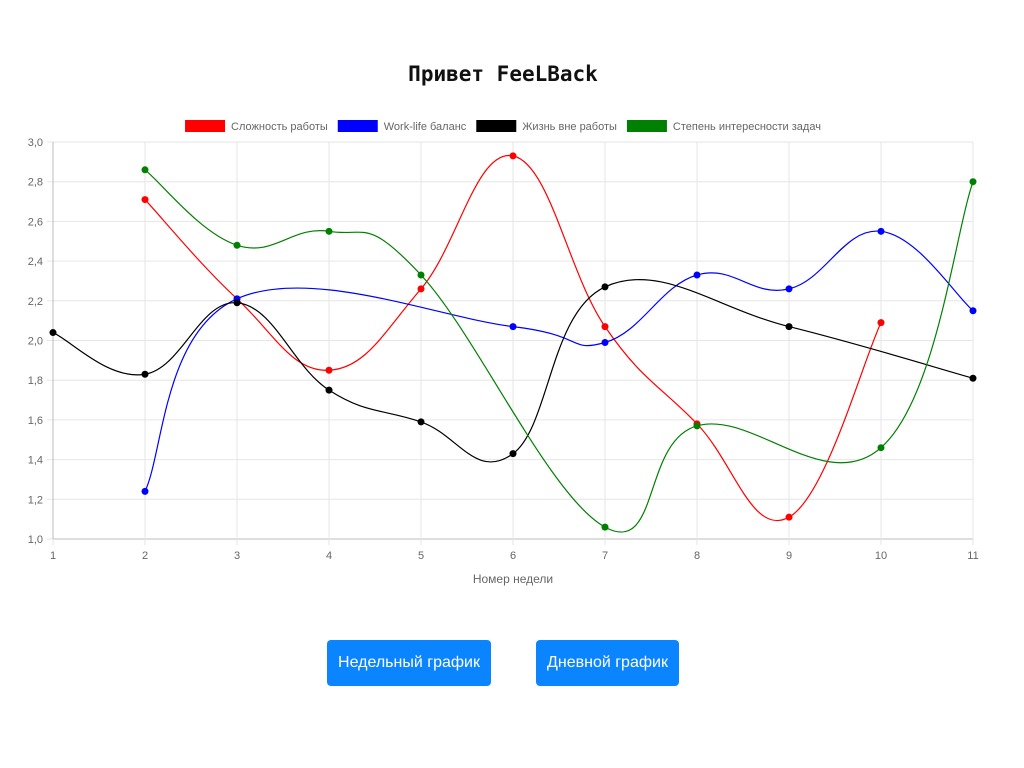  What do you see at coordinates (35, 262) in the screenshot?
I see `y-tick-label: 2,4` at bounding box center [35, 262].